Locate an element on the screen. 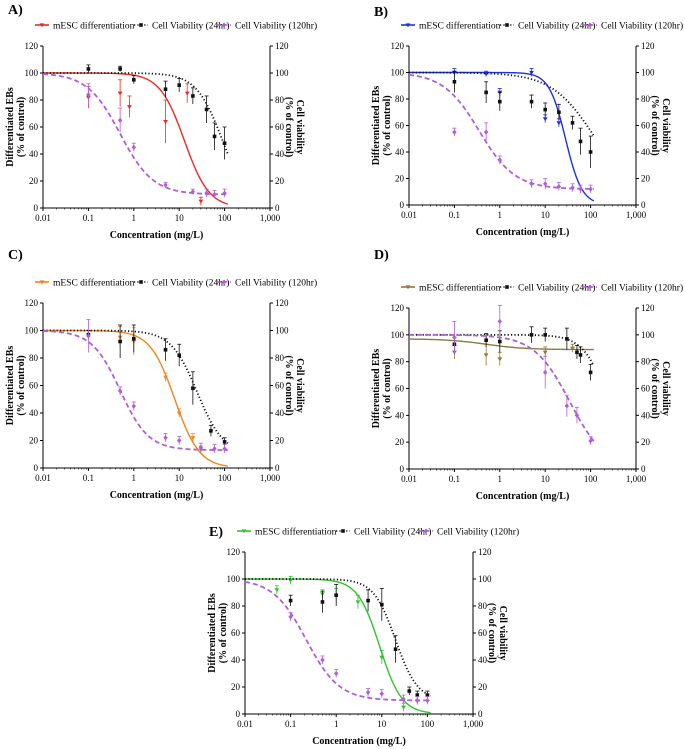 The width and height of the screenshot is (685, 749). left-y-axis-label: Differentiated EBs is located at coordinates (10, 127).